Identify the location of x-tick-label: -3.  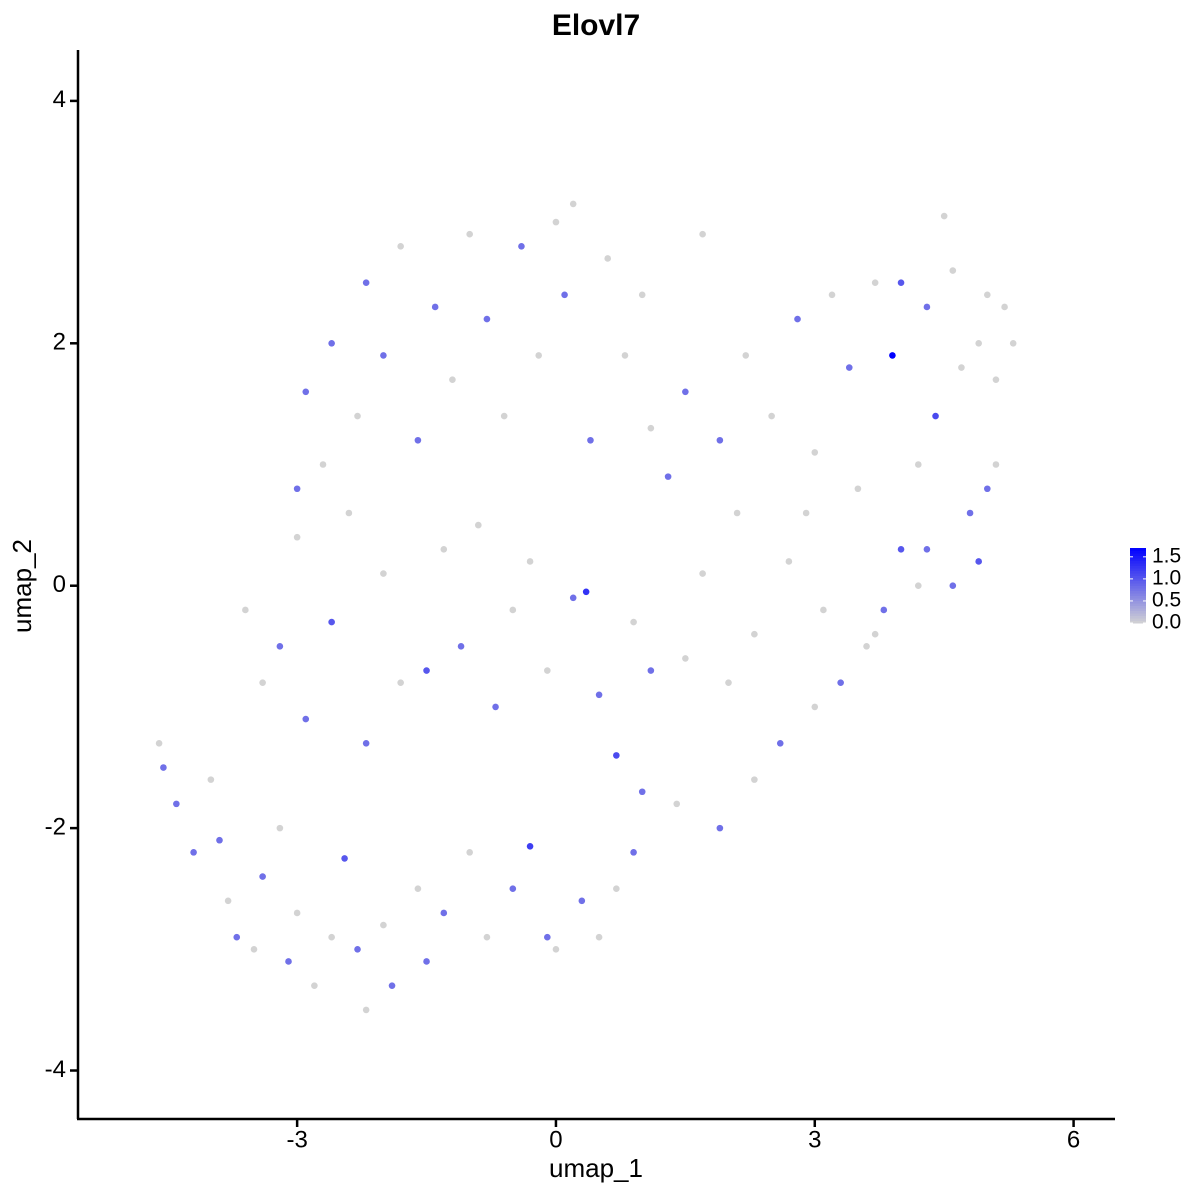
(296, 1139).